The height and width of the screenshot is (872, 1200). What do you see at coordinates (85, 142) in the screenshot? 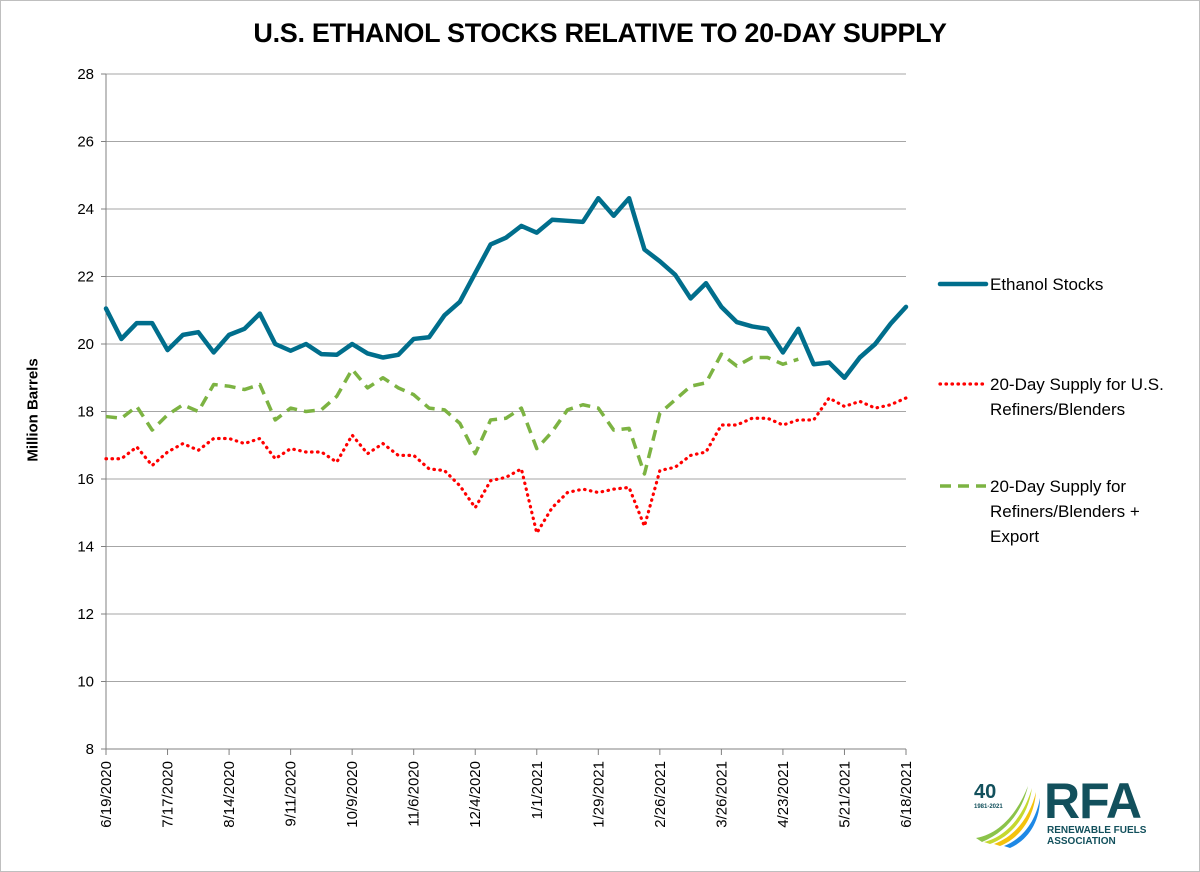
I see `y-tick-label: 26` at bounding box center [85, 142].